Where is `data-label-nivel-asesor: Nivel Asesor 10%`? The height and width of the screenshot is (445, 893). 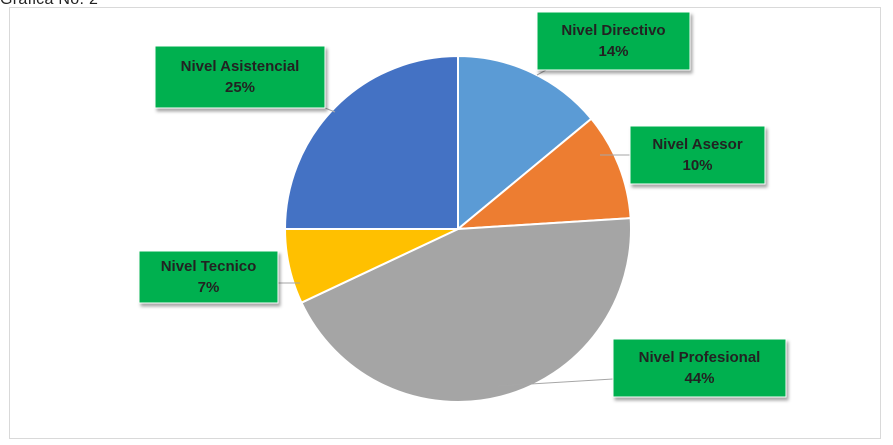
data-label-nivel-asesor: Nivel Asesor 10% is located at coordinates (697, 155).